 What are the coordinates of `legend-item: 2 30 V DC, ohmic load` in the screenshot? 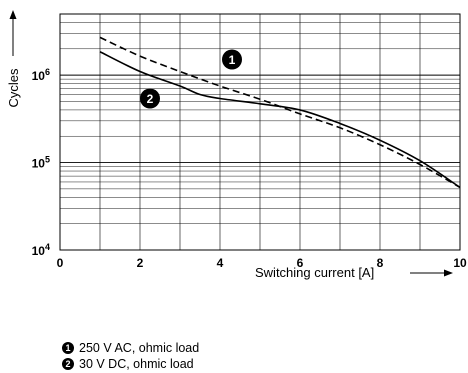 It's located at (128, 364).